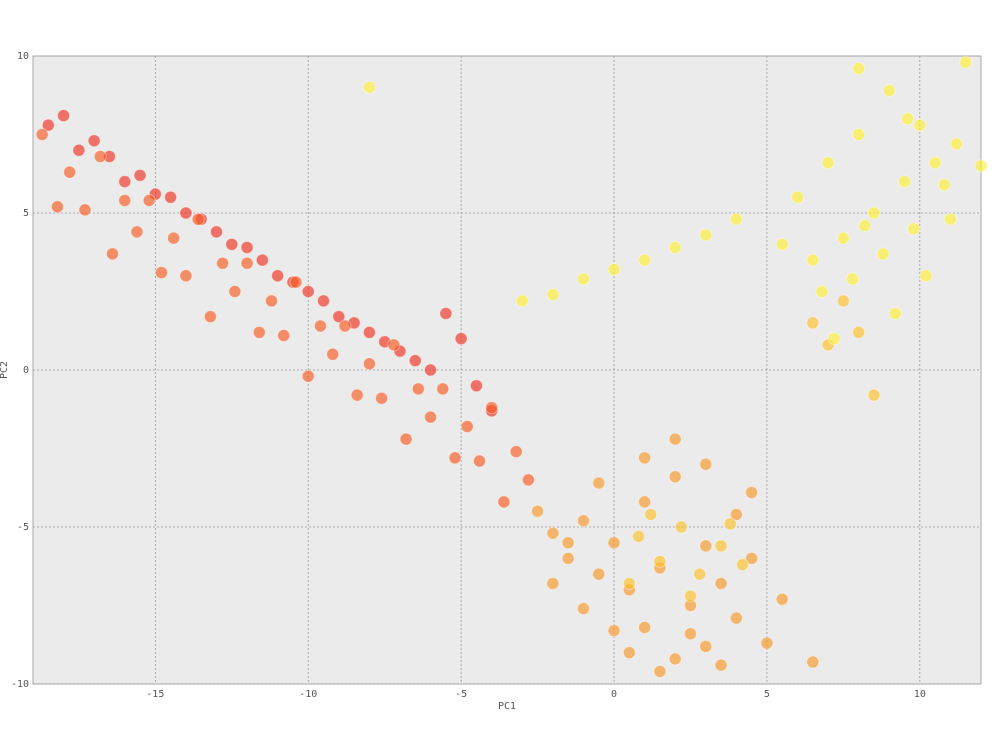 The image size is (1000, 750). What do you see at coordinates (23, 527) in the screenshot?
I see `y-tick-label: -5` at bounding box center [23, 527].